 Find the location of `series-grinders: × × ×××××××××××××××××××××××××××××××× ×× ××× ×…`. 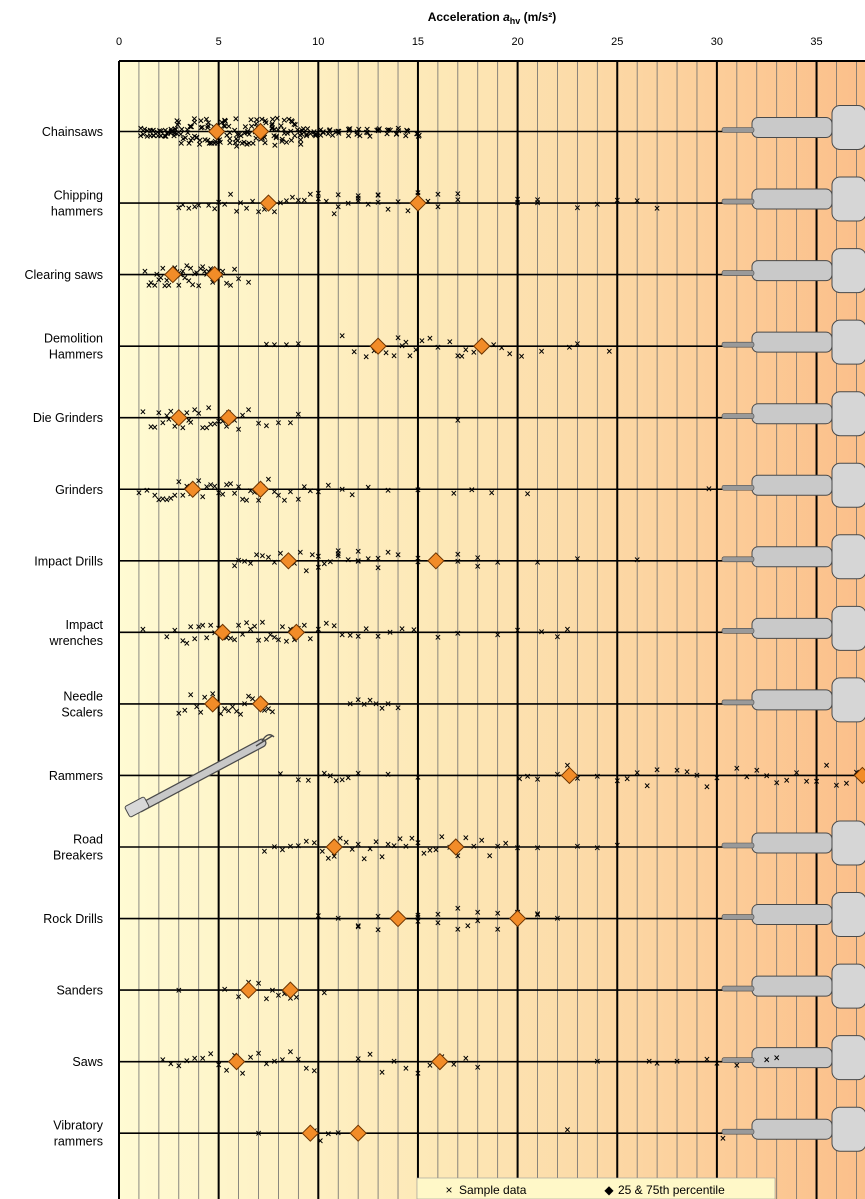

series-grinders: × × ×××××××××××××××××××××××××××××××× ×× ××× ×… is located at coordinates (423, 490).